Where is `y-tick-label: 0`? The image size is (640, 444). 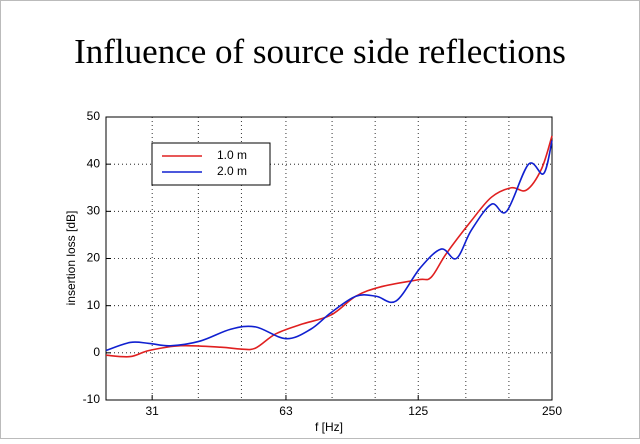
y-tick-label: 0 is located at coordinates (96, 352).